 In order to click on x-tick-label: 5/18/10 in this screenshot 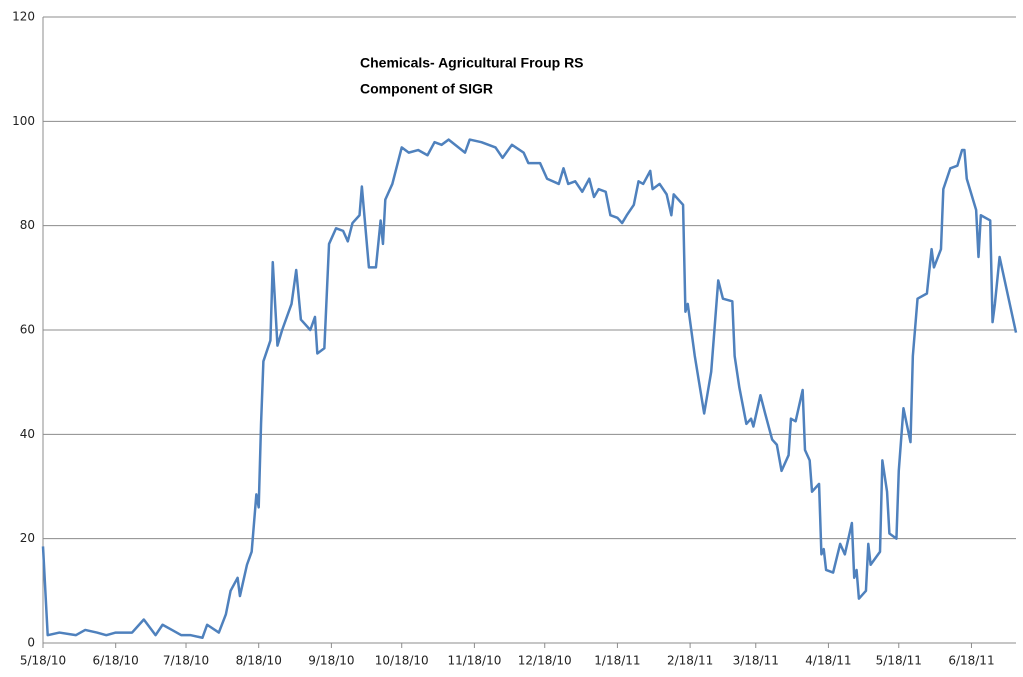, I will do `click(43, 661)`.